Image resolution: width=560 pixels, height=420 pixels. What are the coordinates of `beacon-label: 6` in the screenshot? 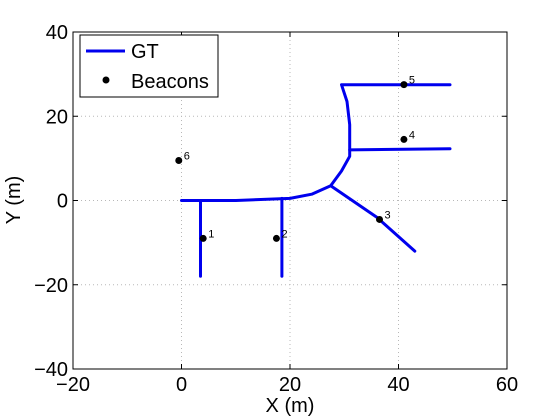 It's located at (187, 156).